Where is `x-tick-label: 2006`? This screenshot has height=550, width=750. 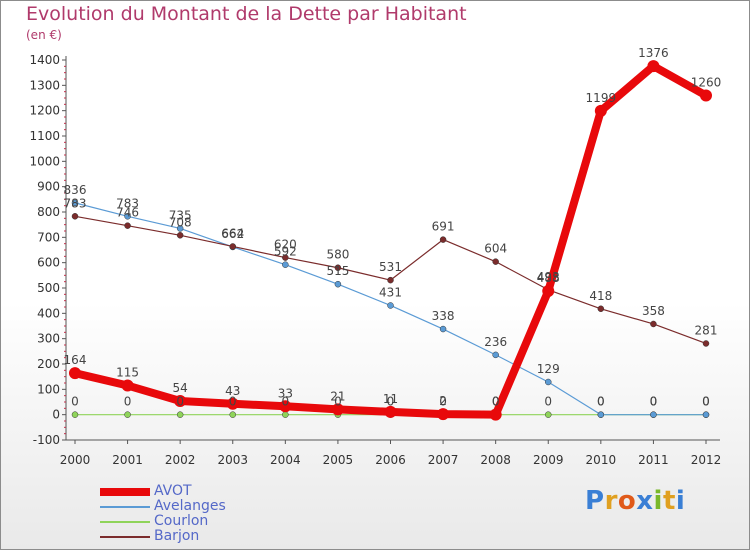
x-tick-label: 2006 is located at coordinates (390, 460).